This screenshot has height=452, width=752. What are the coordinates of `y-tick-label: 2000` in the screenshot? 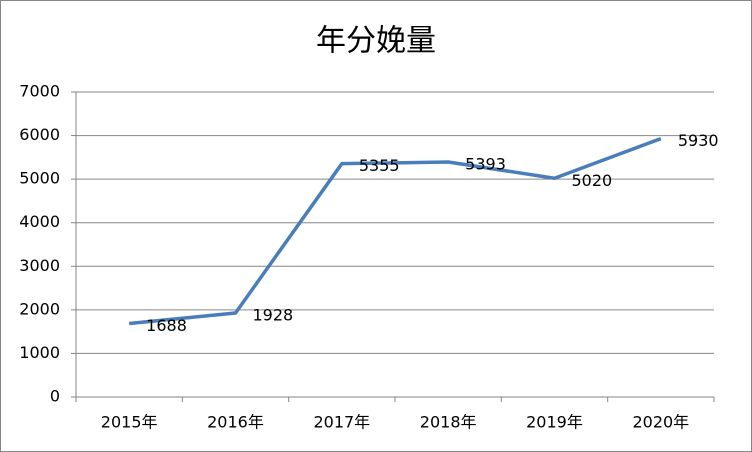 It's located at (39, 308).